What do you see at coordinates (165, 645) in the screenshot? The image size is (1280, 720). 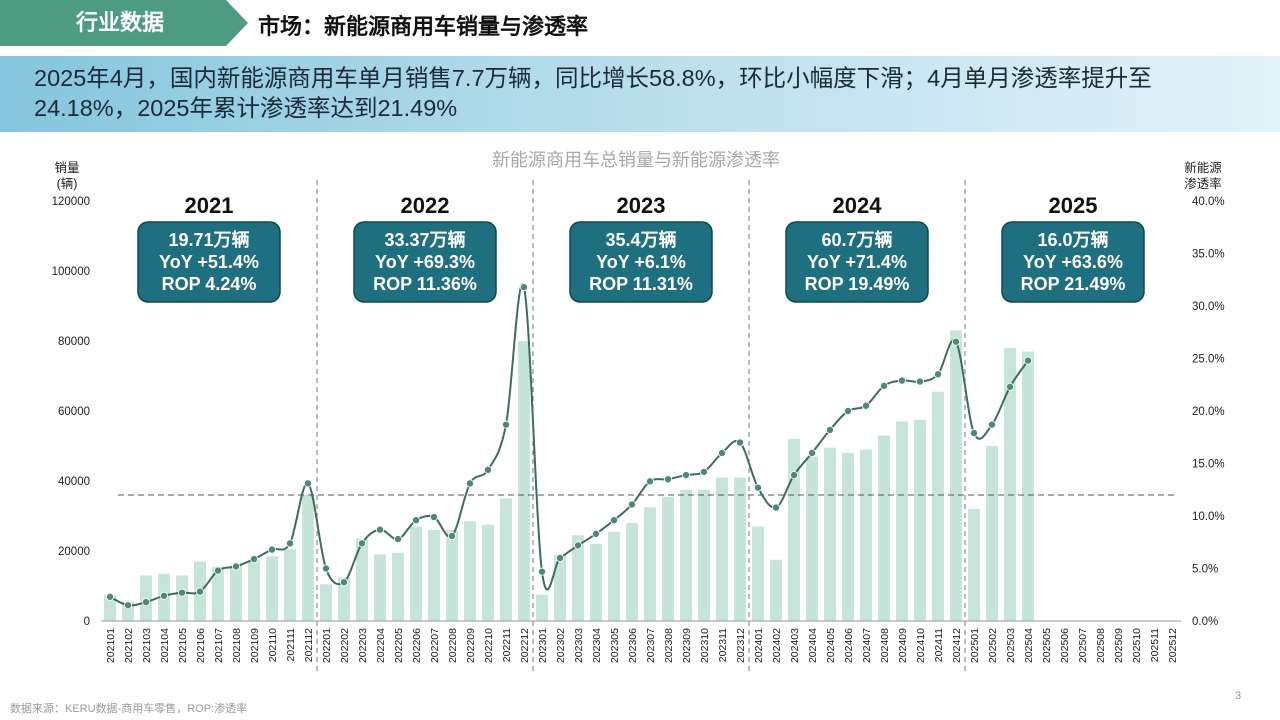 I see `x-tick-label: 202104` at bounding box center [165, 645].